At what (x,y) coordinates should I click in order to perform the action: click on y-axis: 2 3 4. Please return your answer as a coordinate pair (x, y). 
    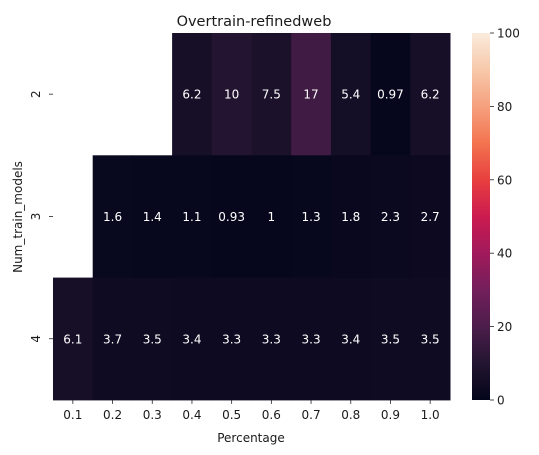
    Looking at the image, I should click on (41, 216).